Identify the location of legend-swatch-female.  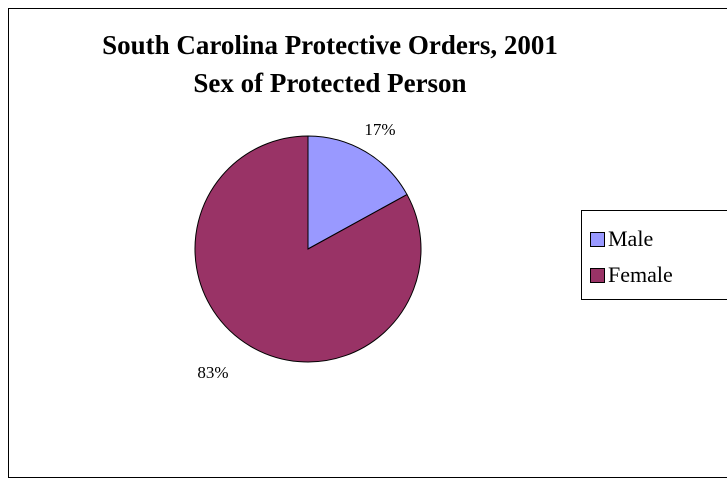
(597, 275).